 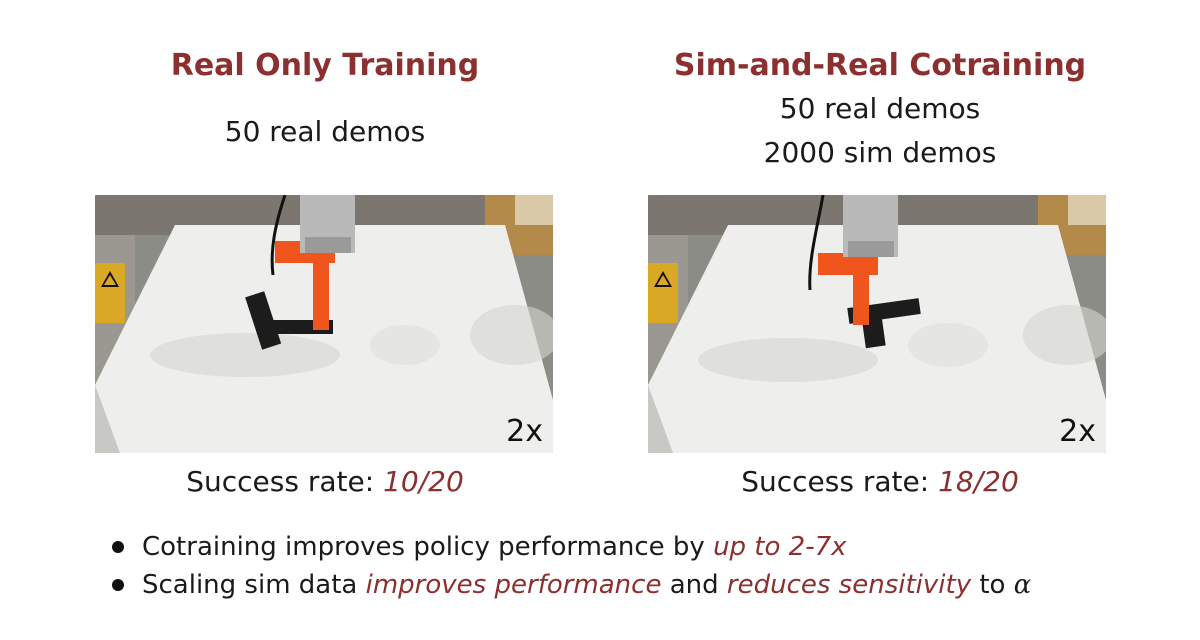 I want to click on sim-real-title: Sim-and-Real Cotraining, so click(x=880, y=65).